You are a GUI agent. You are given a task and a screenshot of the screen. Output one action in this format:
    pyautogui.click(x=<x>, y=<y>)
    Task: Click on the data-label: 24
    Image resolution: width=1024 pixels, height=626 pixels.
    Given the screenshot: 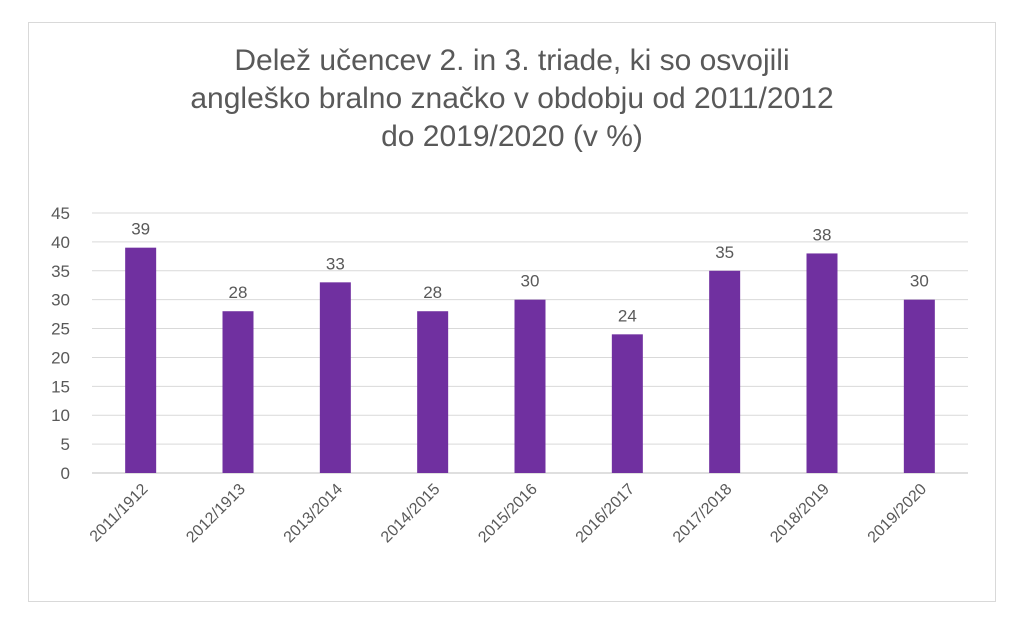 What is the action you would take?
    pyautogui.click(x=627, y=315)
    